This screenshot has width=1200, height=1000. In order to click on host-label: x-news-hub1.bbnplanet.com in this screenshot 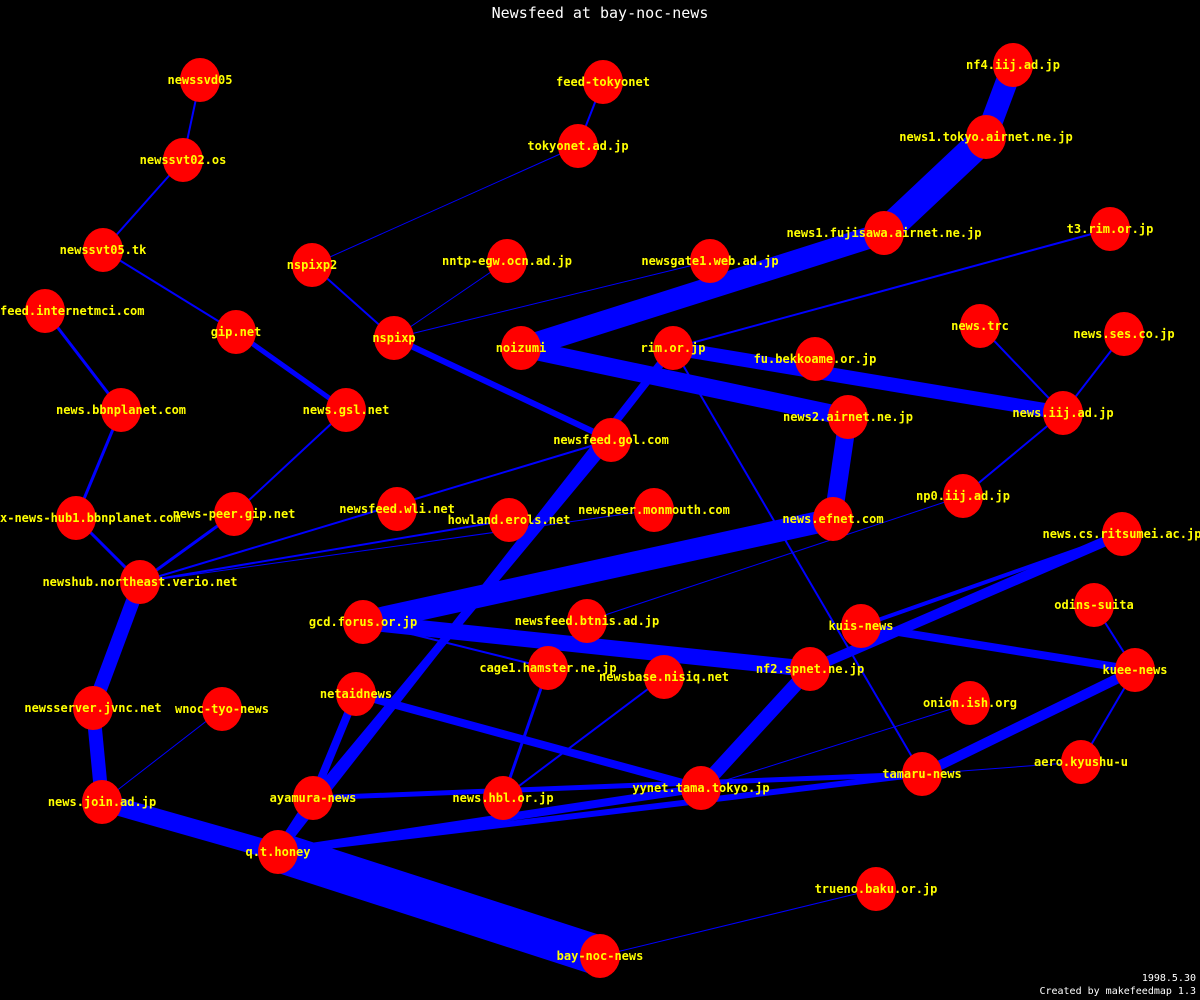, I will do `click(90, 518)`.